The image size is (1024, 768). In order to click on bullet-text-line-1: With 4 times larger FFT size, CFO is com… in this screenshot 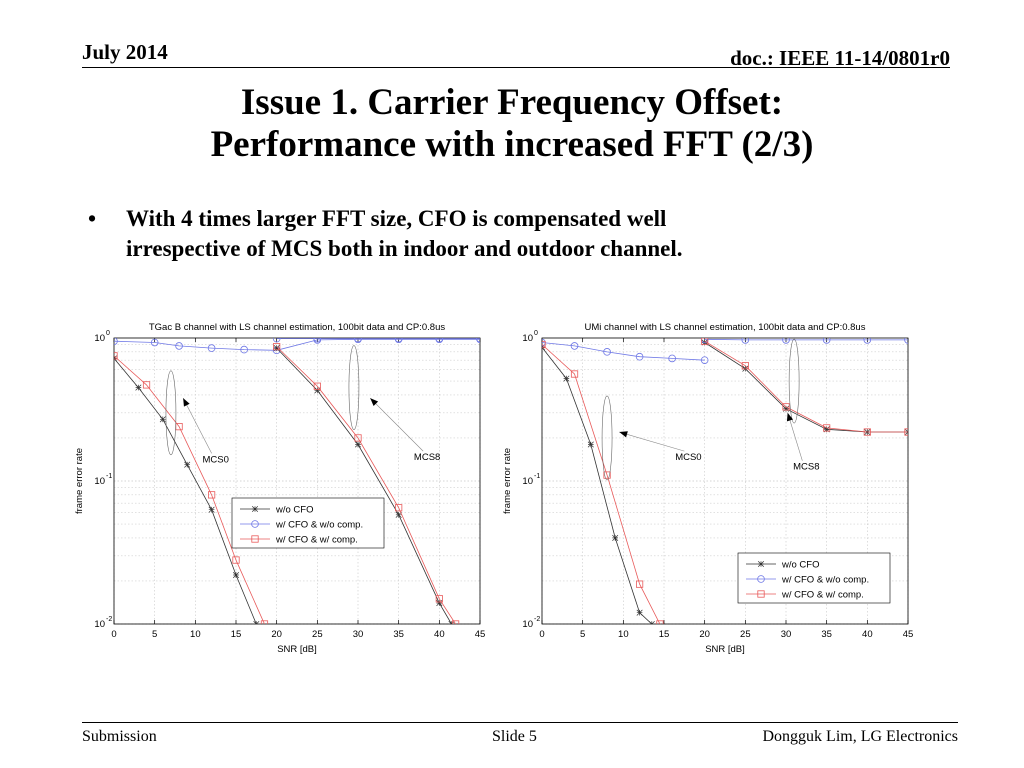, I will do `click(396, 218)`.